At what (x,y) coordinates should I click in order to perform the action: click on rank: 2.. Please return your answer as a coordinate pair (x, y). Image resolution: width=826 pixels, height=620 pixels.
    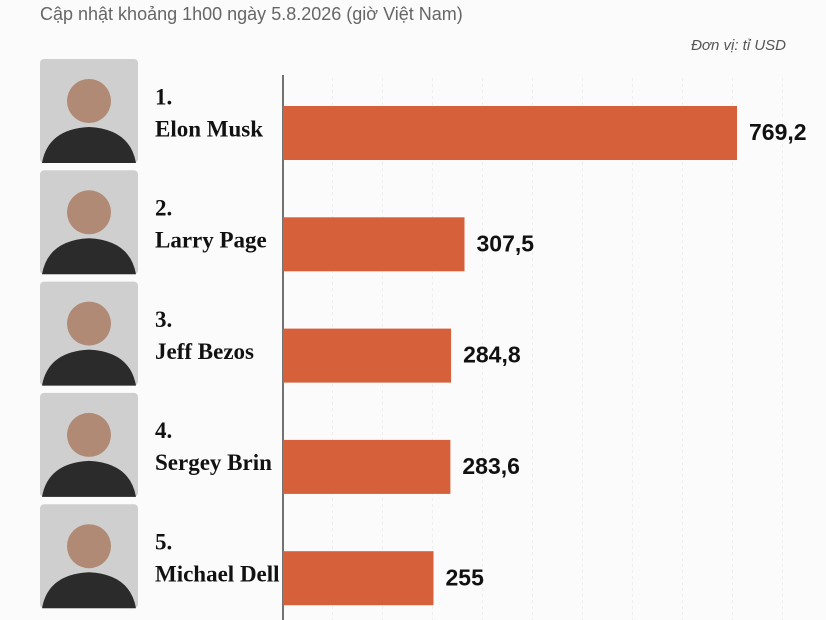
    Looking at the image, I should click on (163, 208).